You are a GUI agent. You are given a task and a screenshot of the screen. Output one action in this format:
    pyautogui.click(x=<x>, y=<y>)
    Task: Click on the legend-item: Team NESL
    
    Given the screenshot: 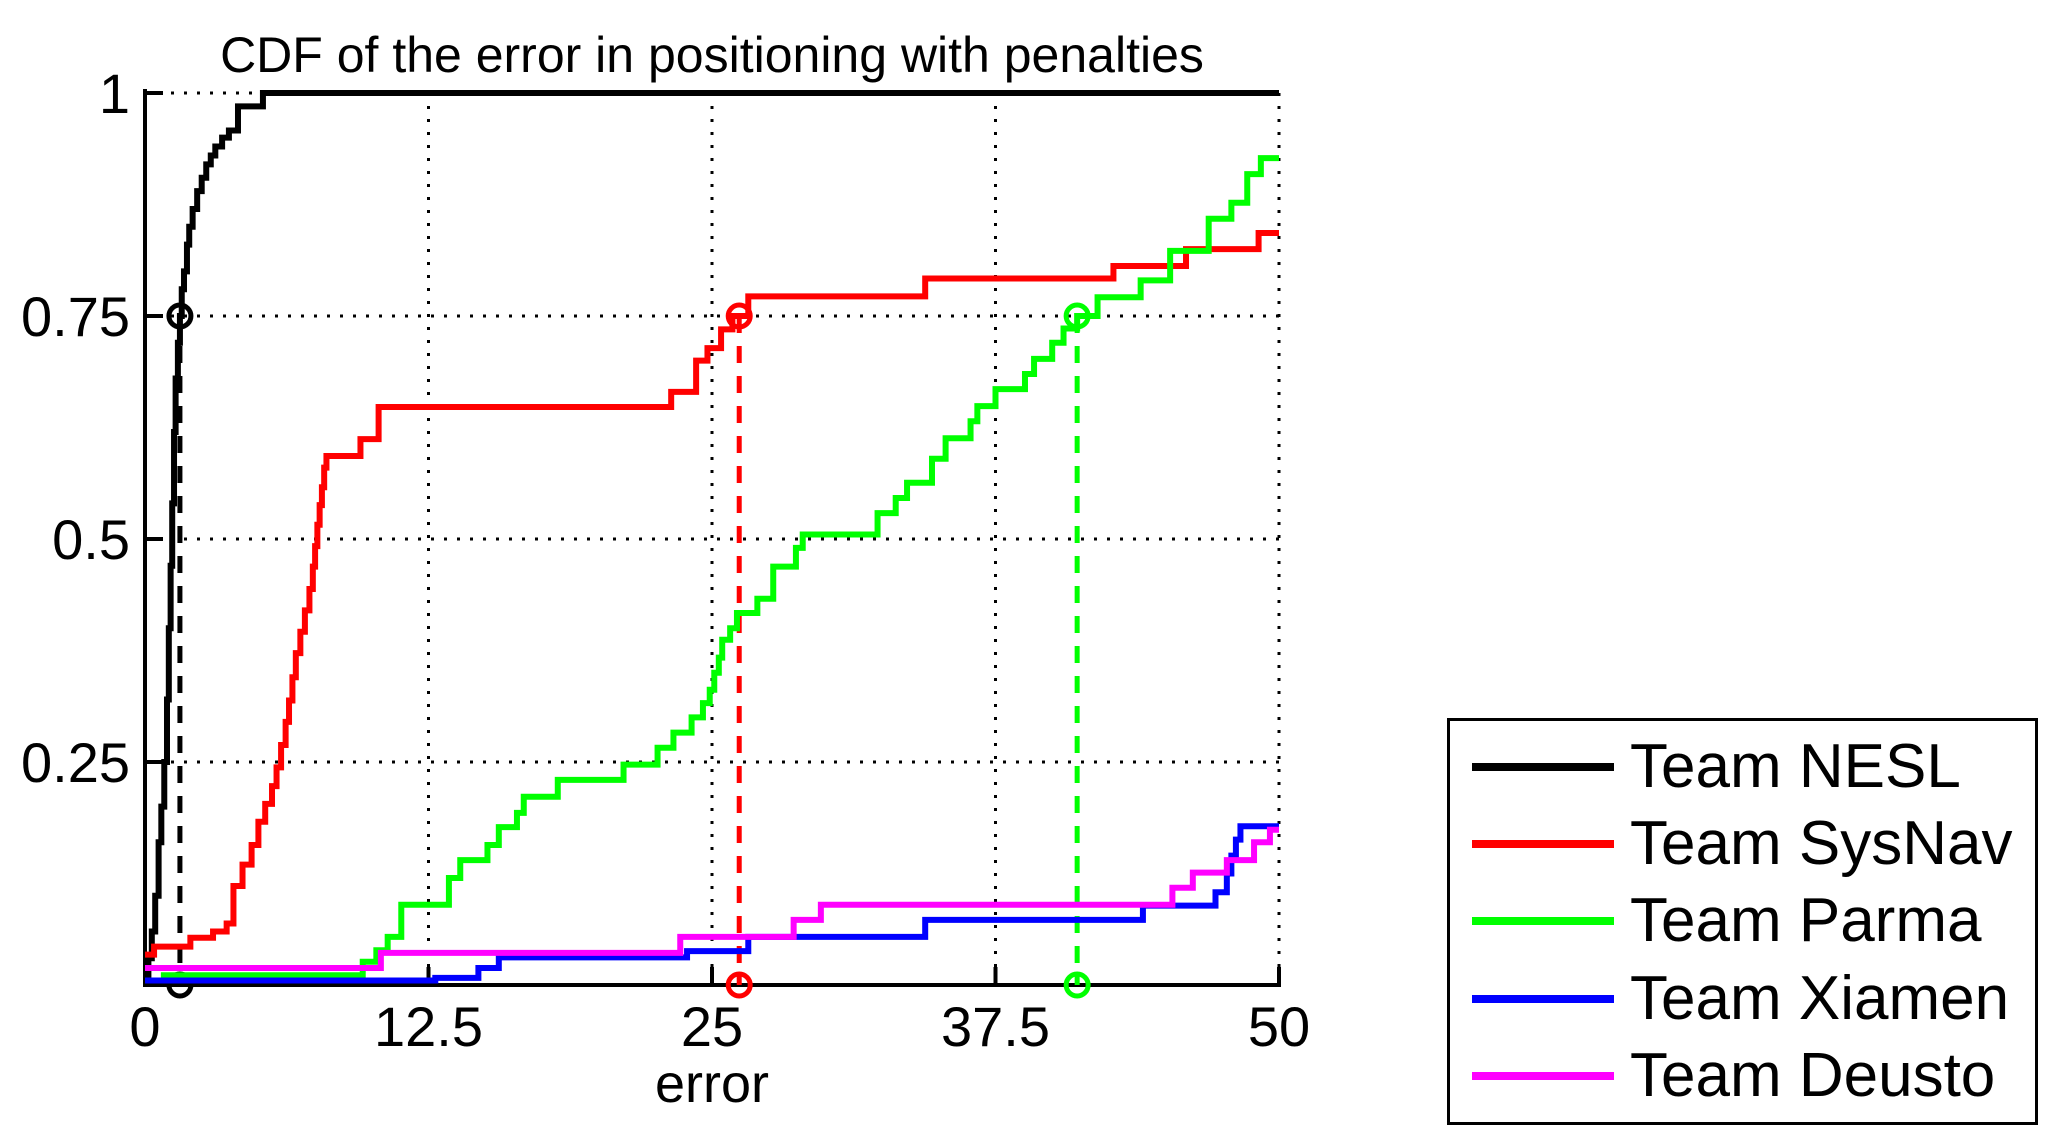 What is the action you would take?
    pyautogui.click(x=1742, y=767)
    